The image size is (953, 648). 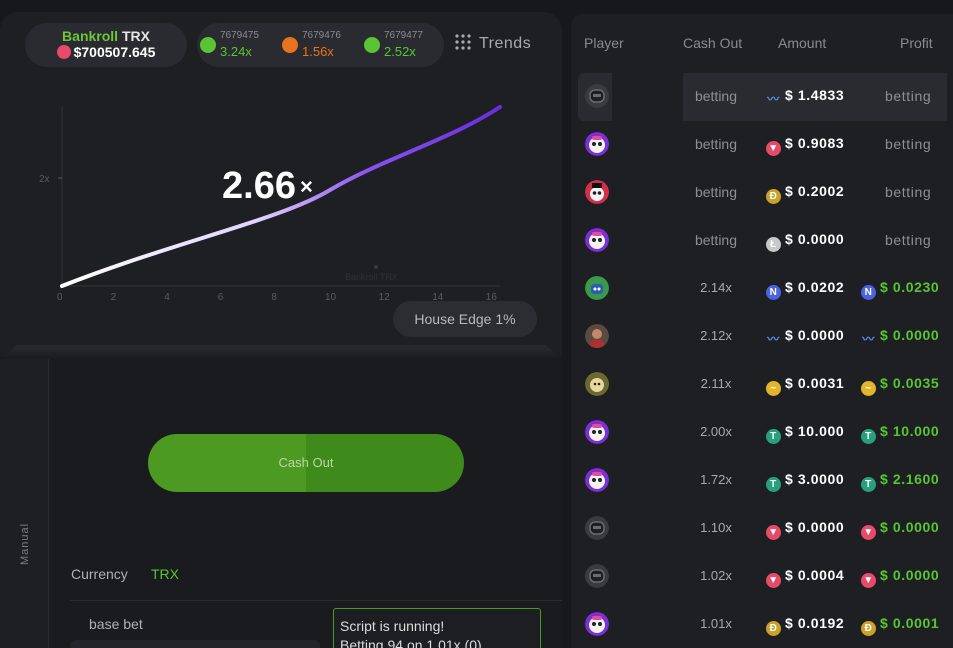 What do you see at coordinates (44, 179) in the screenshot?
I see `y-tick-label: 2x` at bounding box center [44, 179].